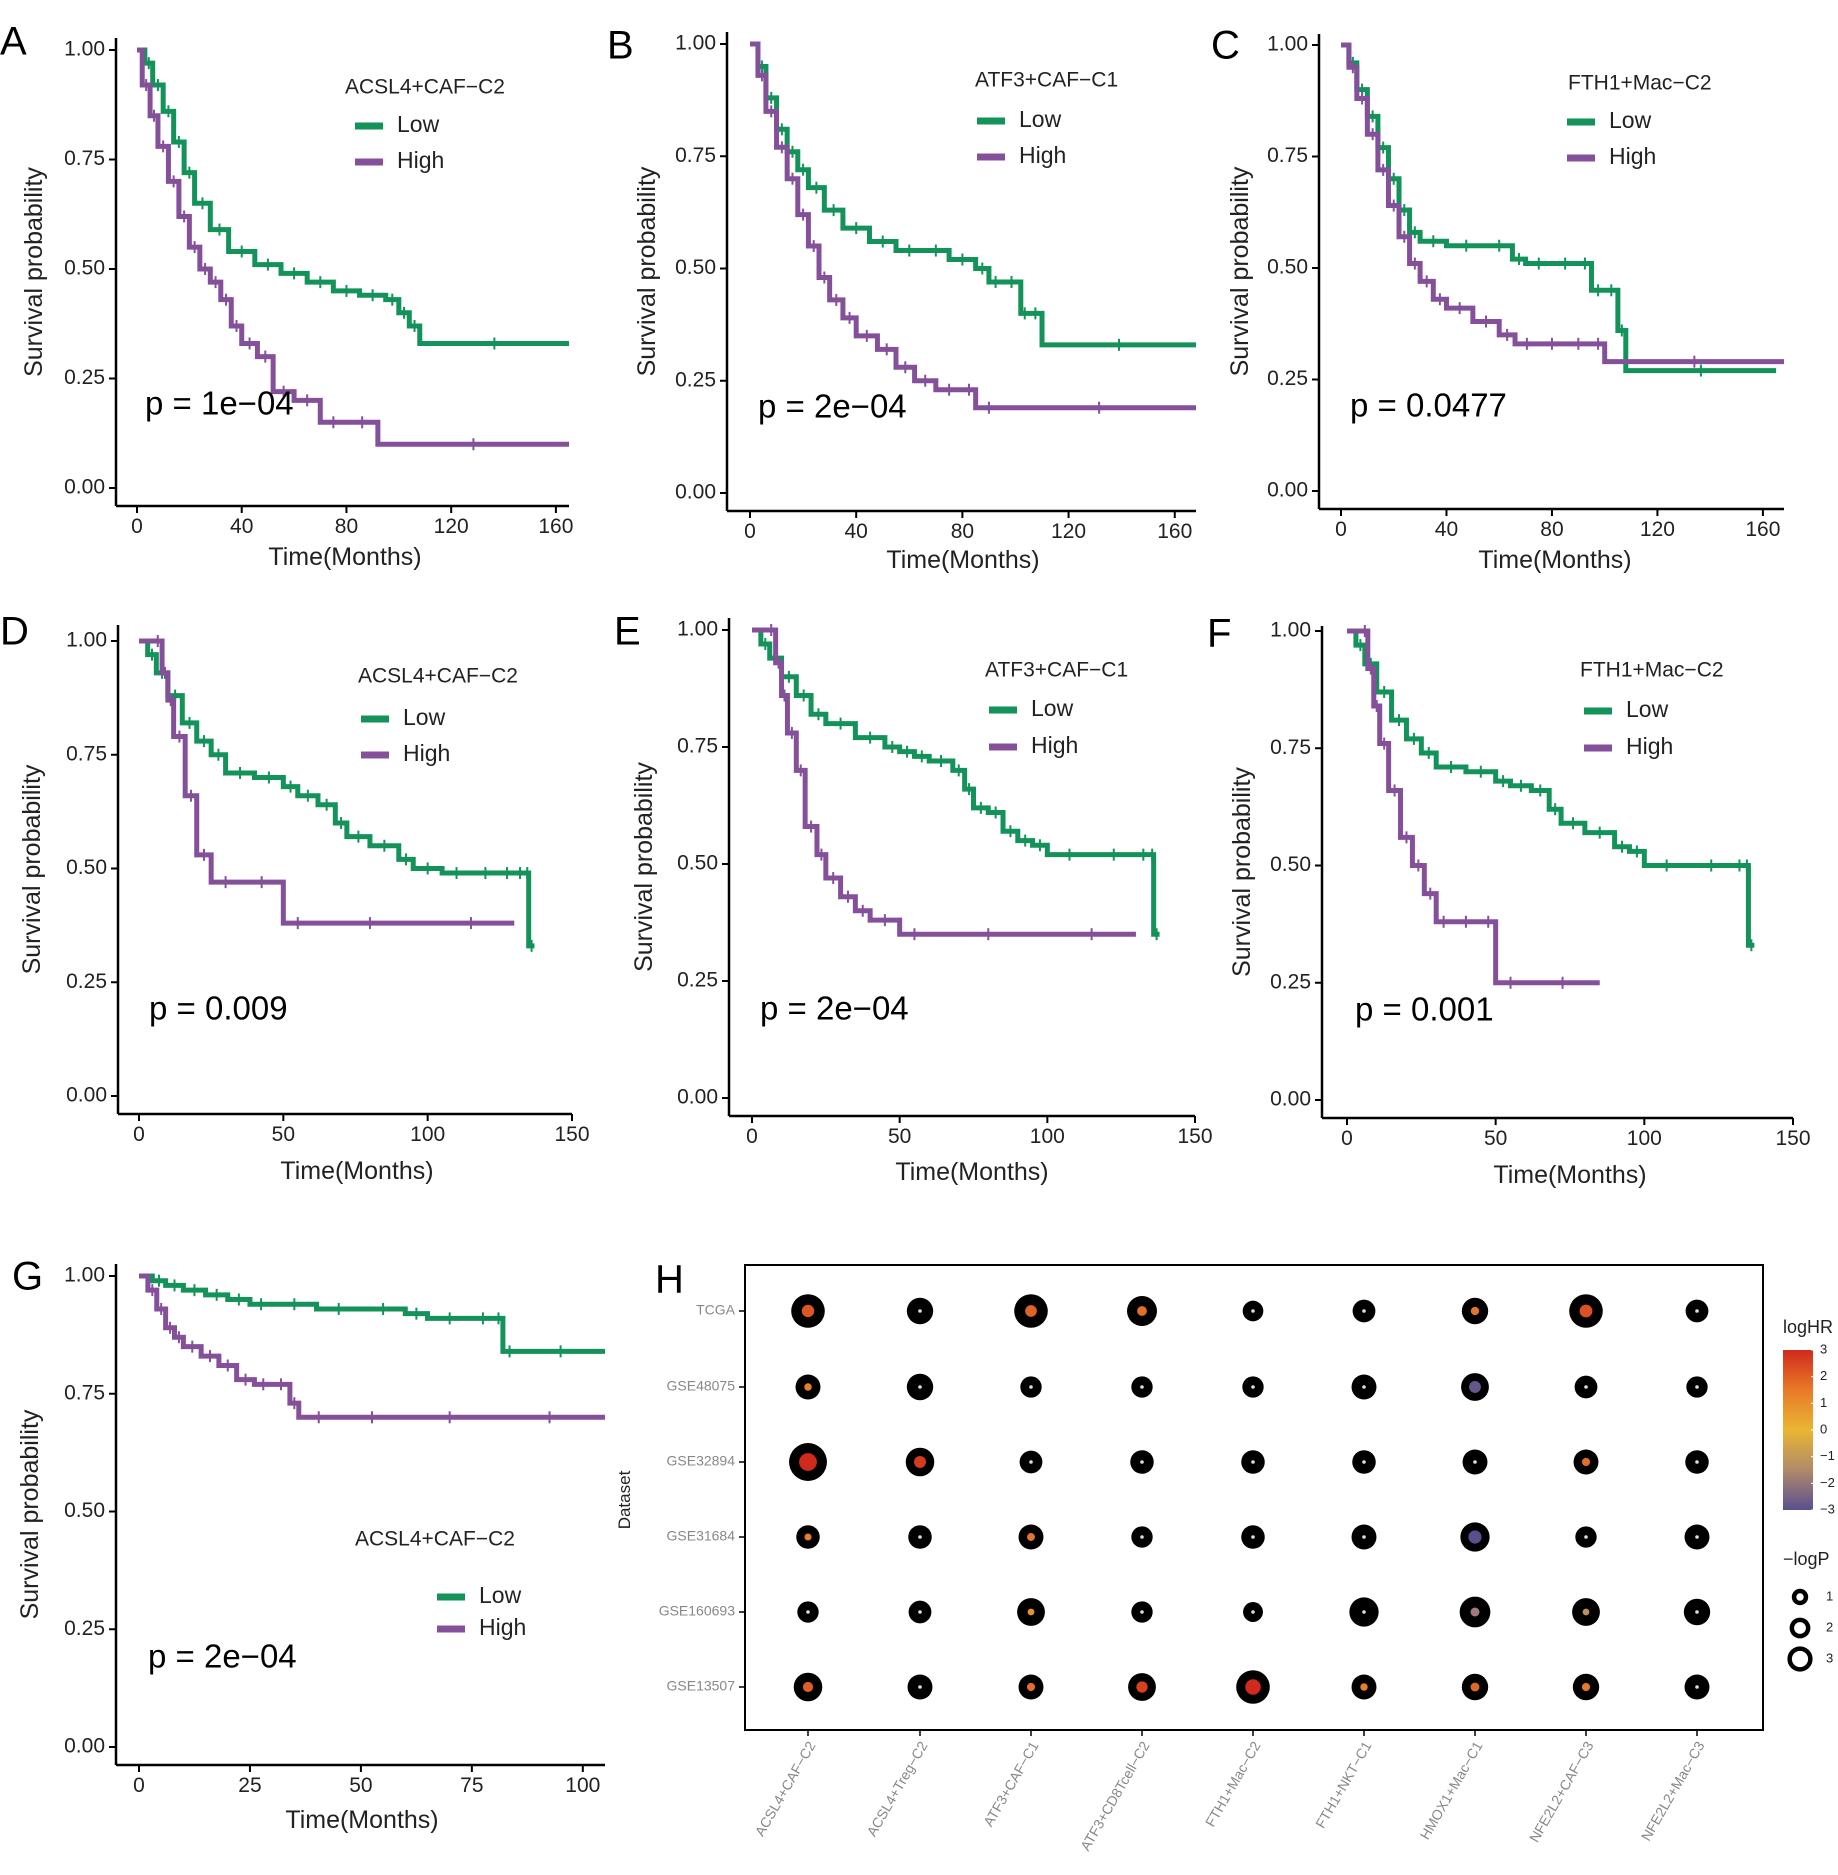 Image resolution: width=1838 pixels, height=1875 pixels. I want to click on p-value-annotation: p = 0.001, so click(1424, 1009).